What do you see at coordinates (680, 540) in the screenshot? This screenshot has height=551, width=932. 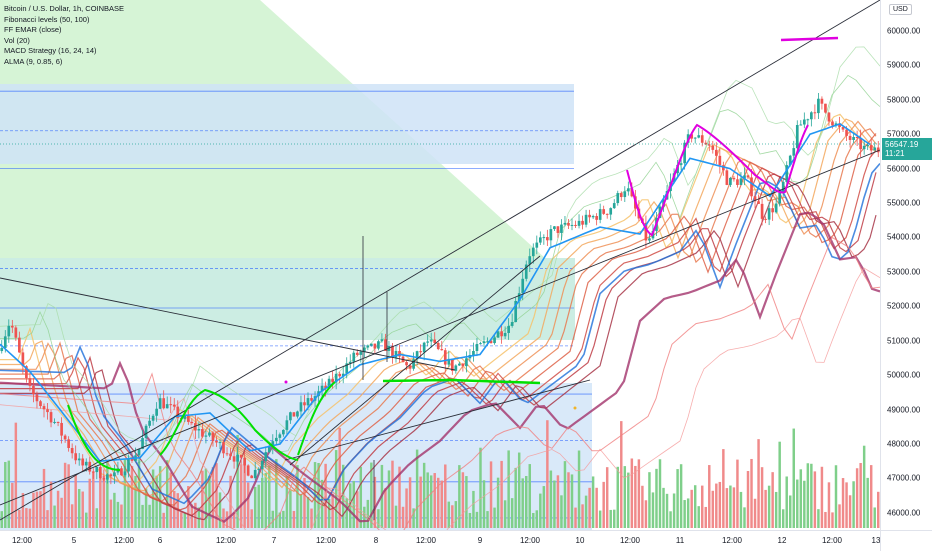 I see `time-tick-label: 11` at bounding box center [680, 540].